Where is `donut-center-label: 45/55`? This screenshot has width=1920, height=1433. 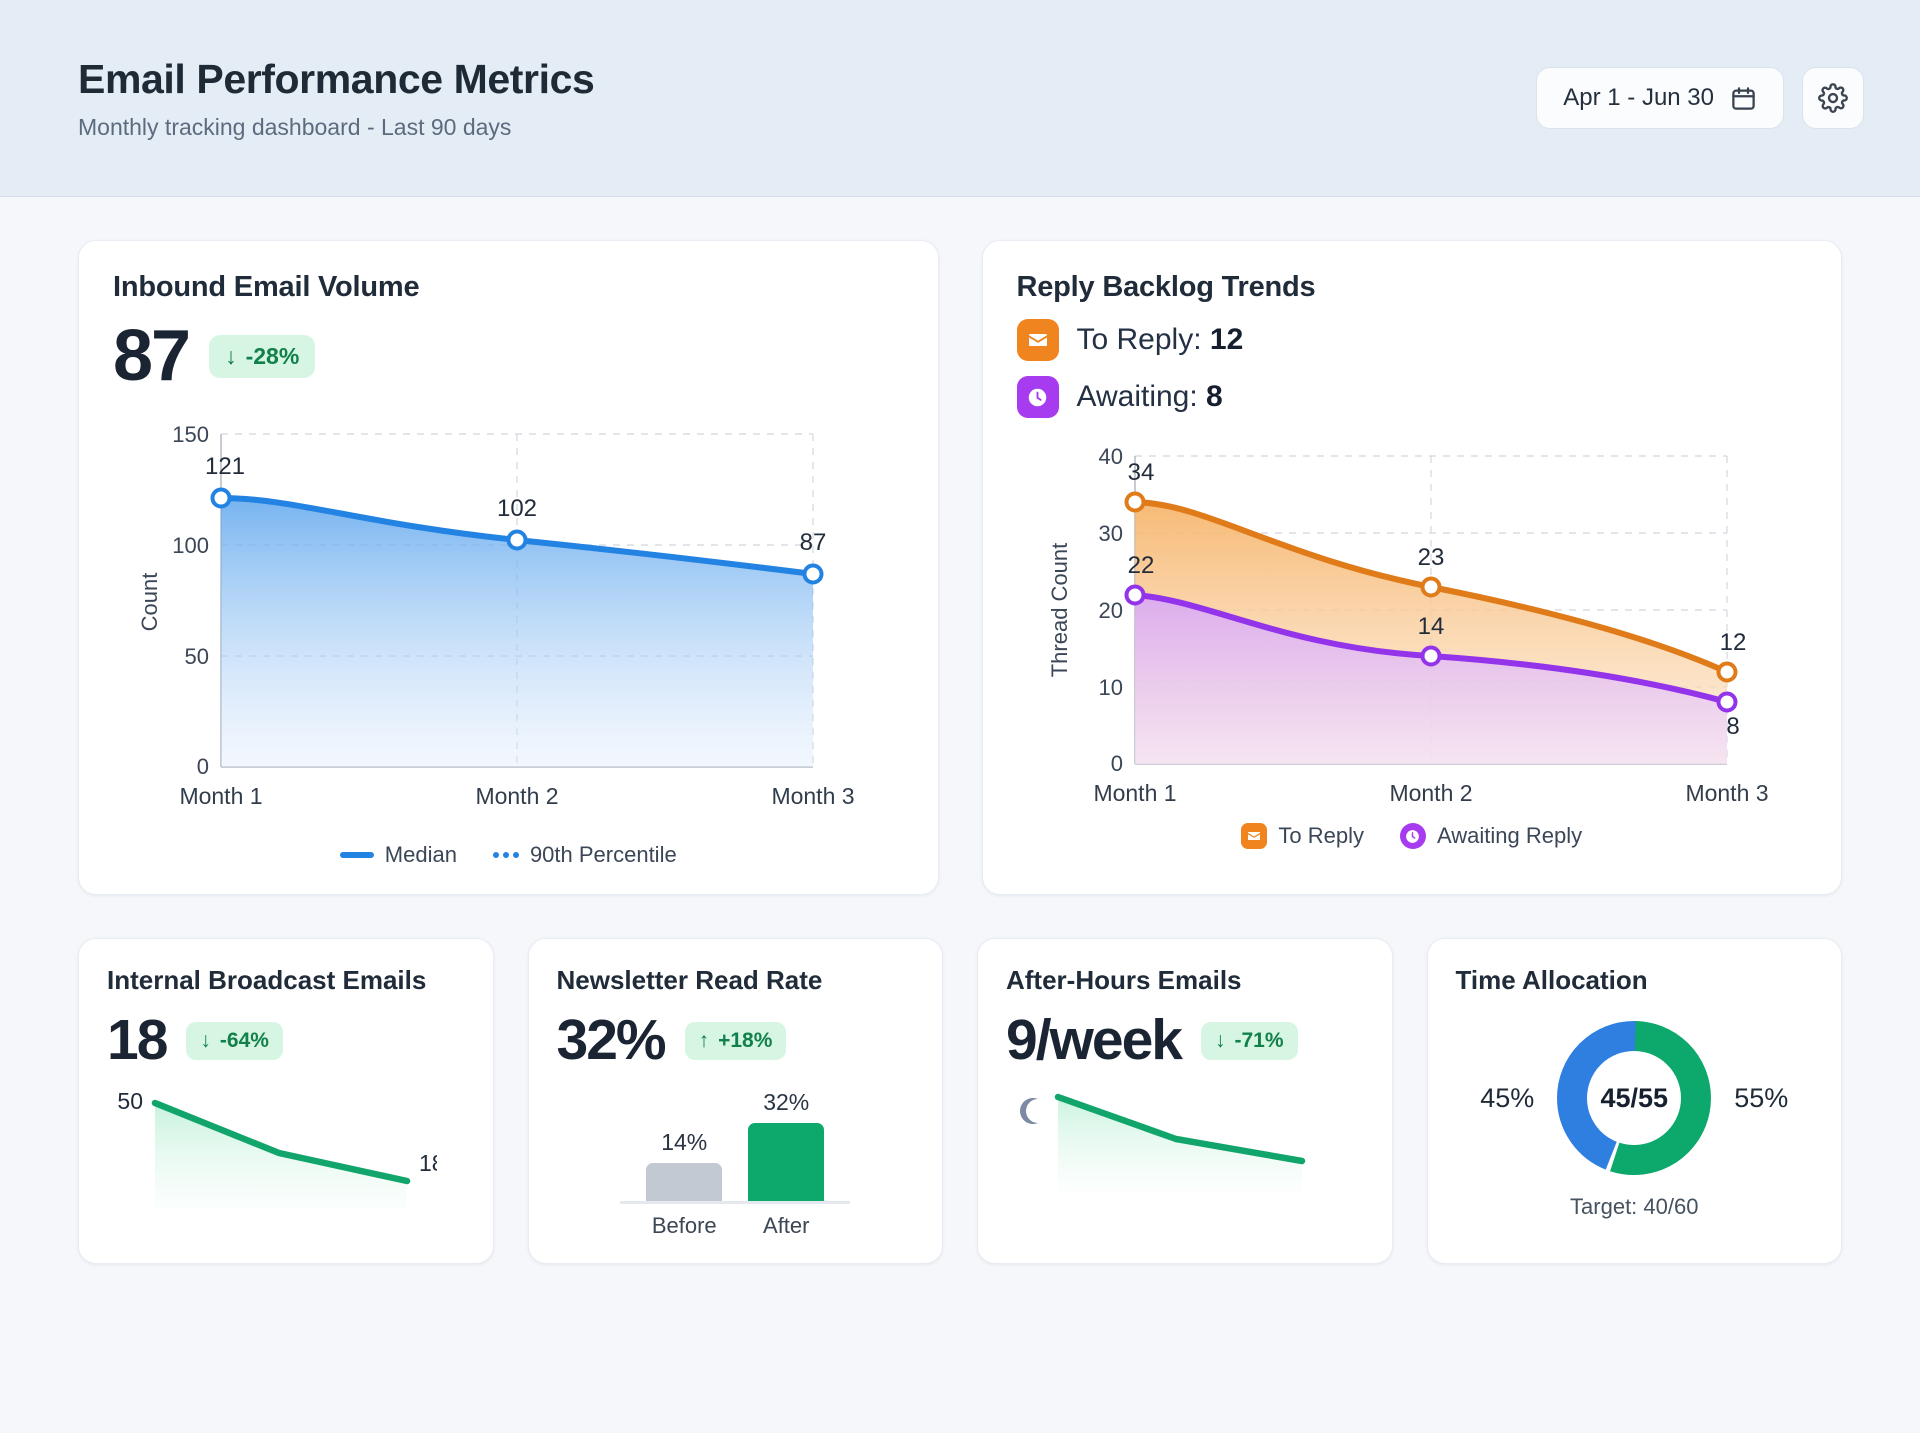 donut-center-label: 45/55 is located at coordinates (1634, 1097).